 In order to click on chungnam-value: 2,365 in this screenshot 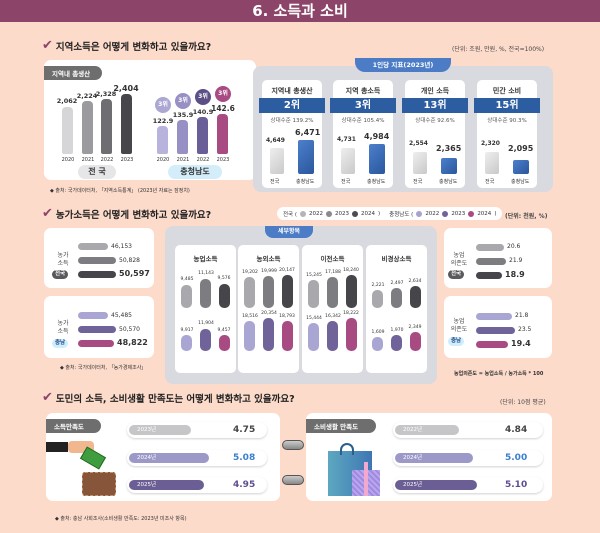, I will do `click(449, 148)`.